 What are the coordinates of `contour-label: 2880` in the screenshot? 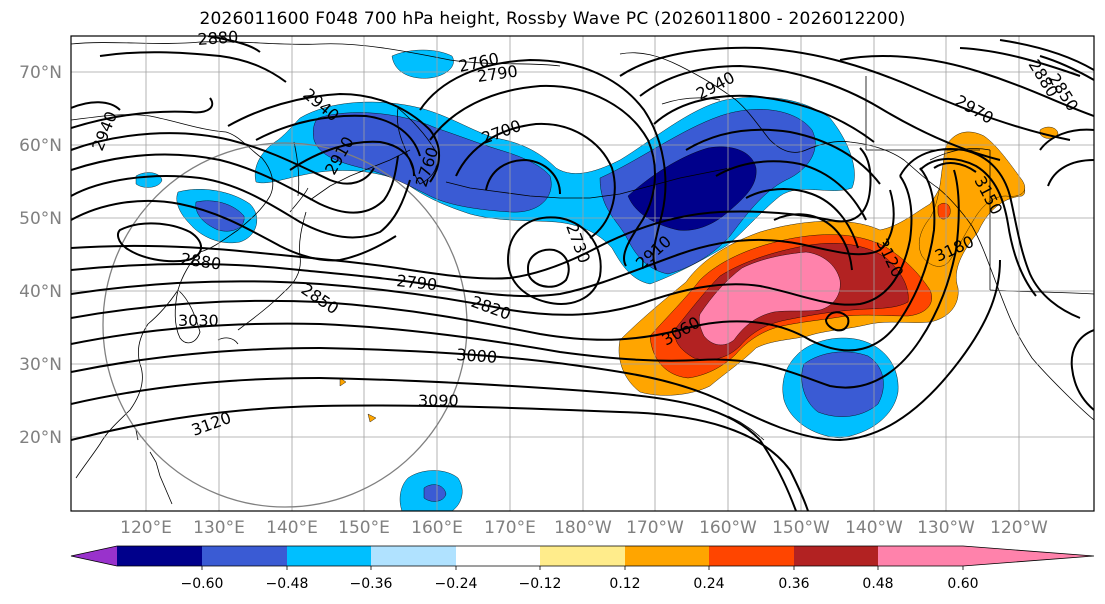 It's located at (218, 38).